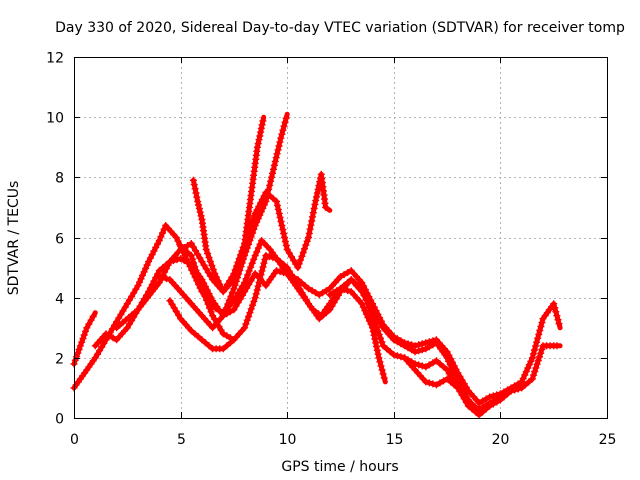 Image resolution: width=640 pixels, height=480 pixels. I want to click on x-tick-label: 20, so click(501, 440).